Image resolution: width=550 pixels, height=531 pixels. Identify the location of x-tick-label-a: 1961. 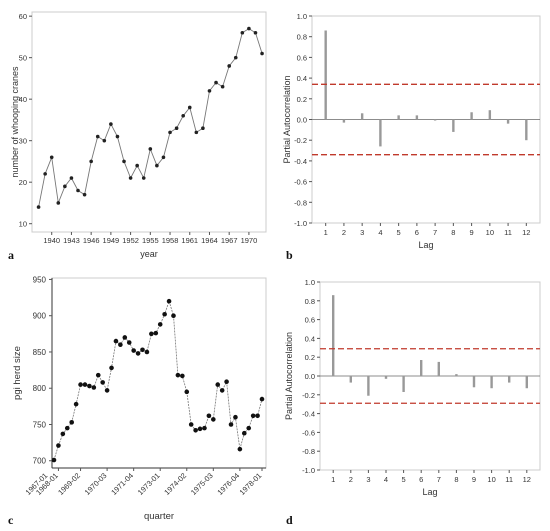
(189, 240).